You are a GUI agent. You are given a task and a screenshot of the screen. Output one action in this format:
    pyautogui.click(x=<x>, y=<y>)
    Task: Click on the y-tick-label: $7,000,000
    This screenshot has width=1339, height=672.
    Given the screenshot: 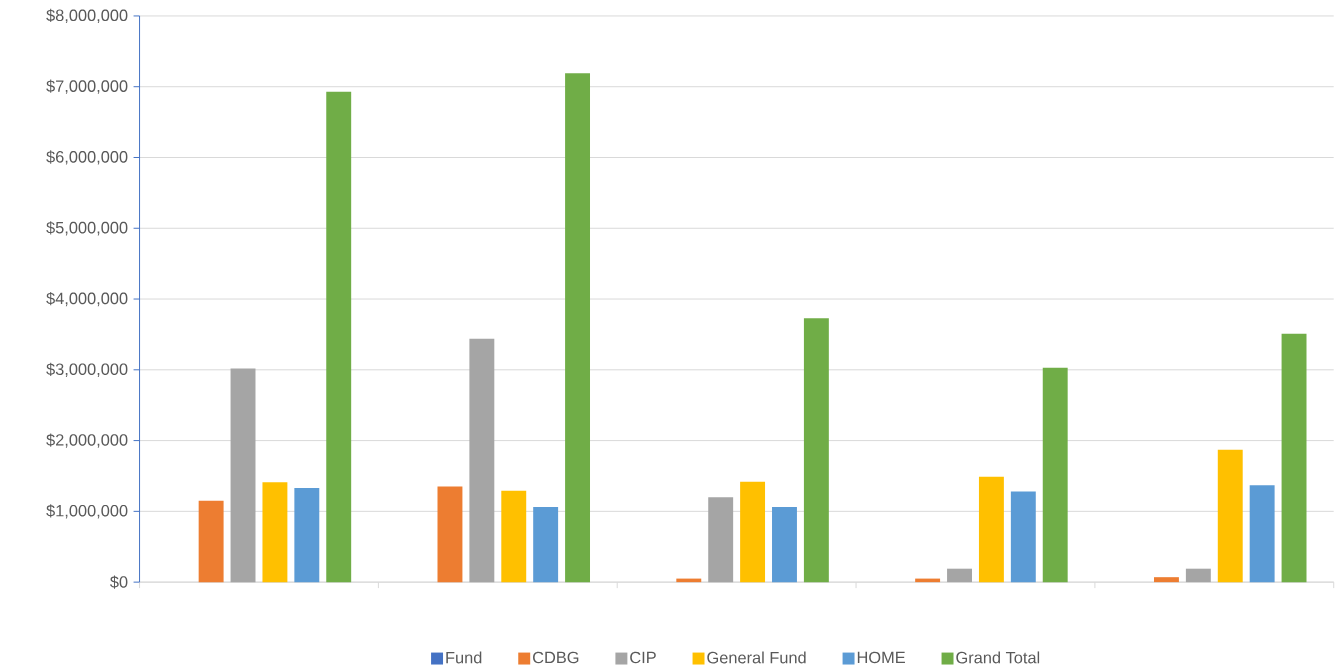 What is the action you would take?
    pyautogui.click(x=87, y=86)
    